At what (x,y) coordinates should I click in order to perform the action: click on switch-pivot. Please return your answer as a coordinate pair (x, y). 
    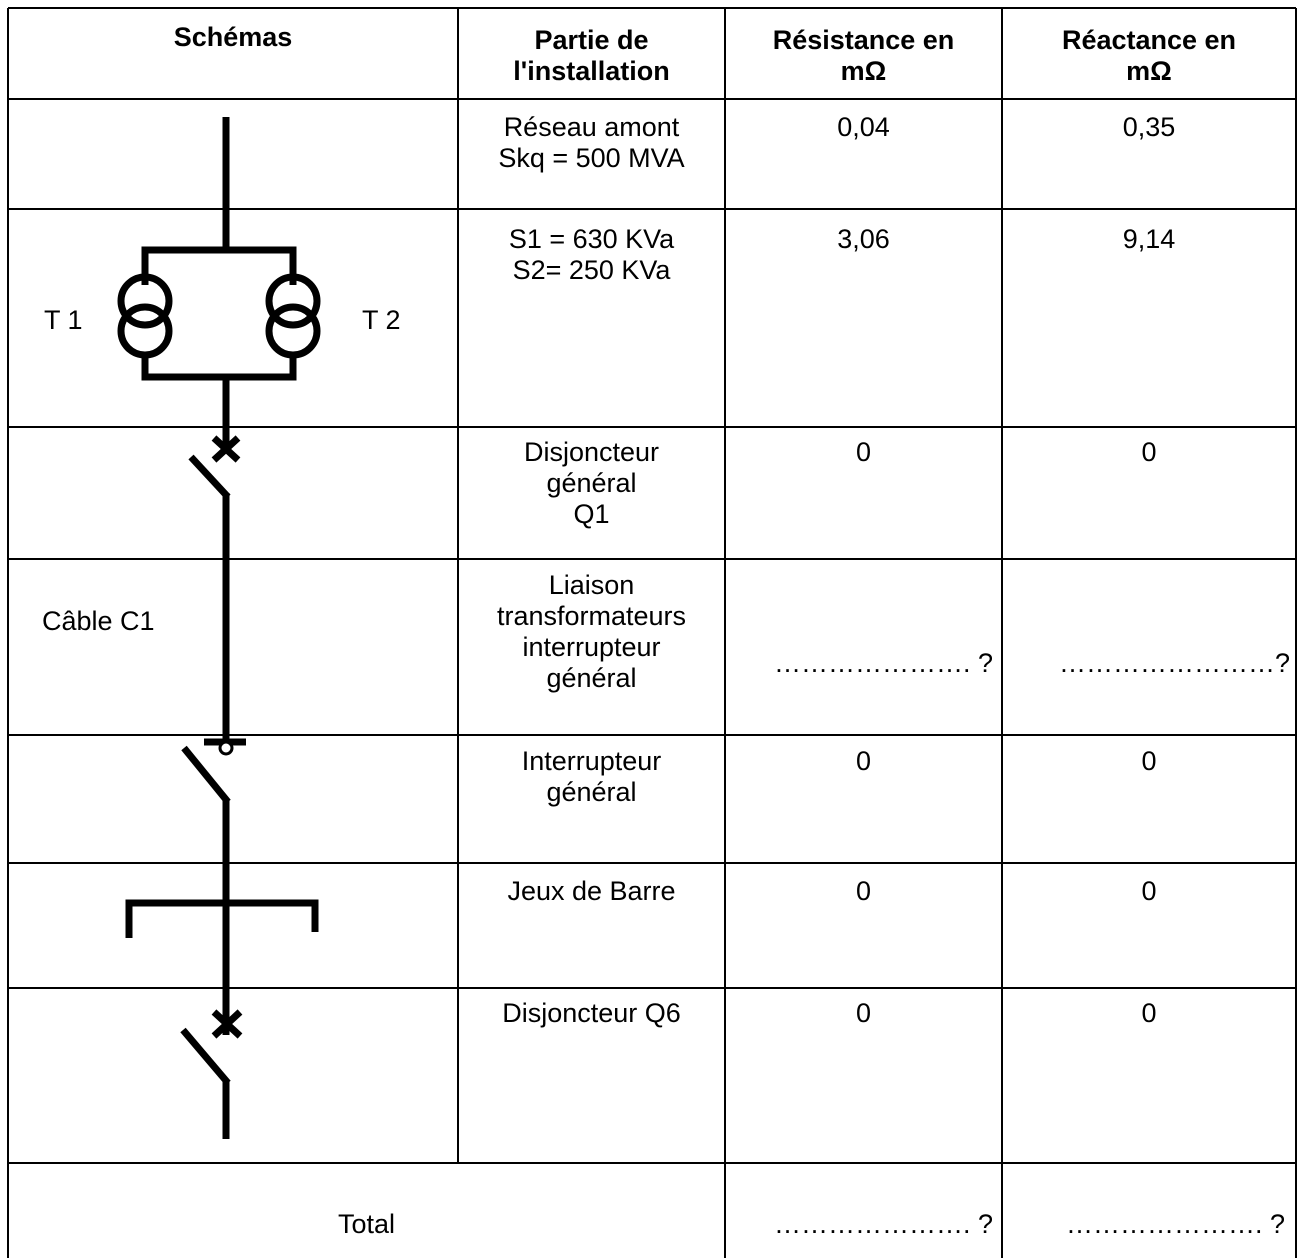
    Looking at the image, I should click on (226, 748).